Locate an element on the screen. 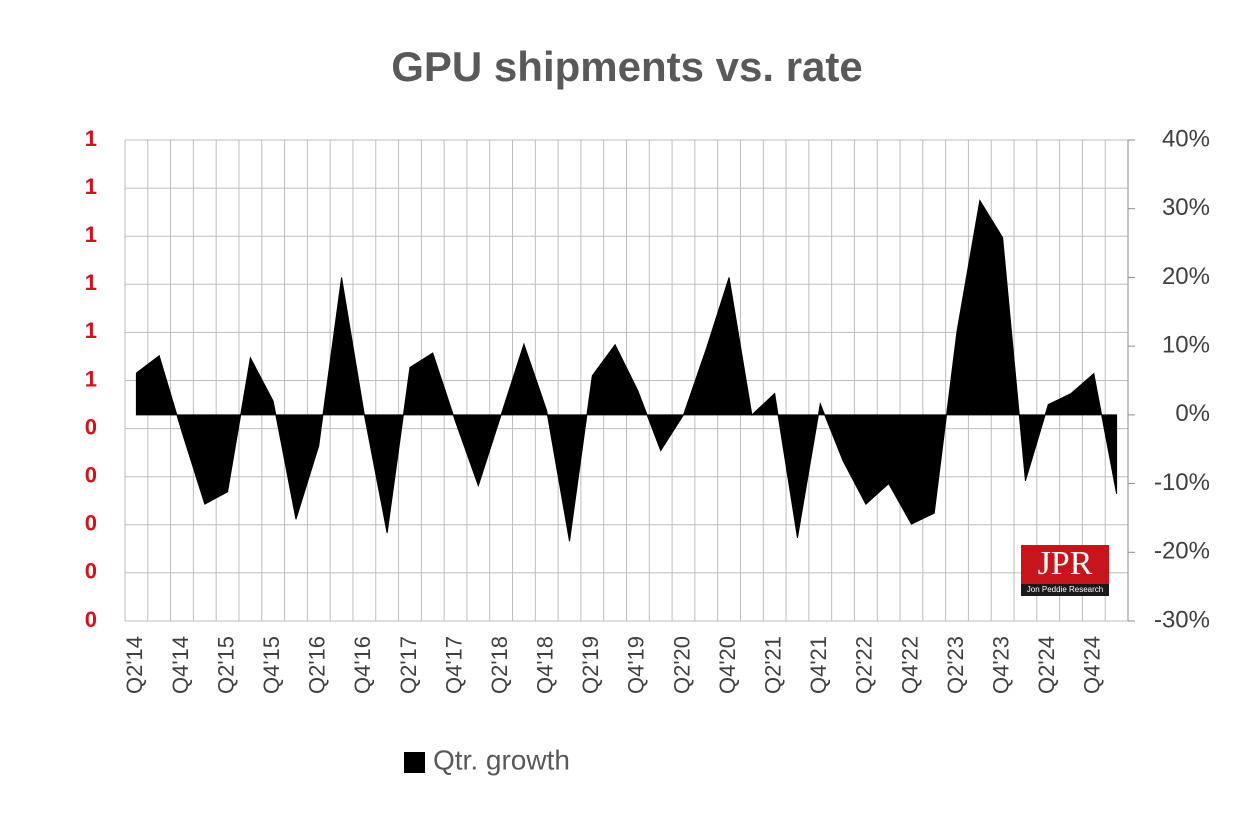 The width and height of the screenshot is (1260, 817). x-tick-label: Q2'17 is located at coordinates (408, 665).